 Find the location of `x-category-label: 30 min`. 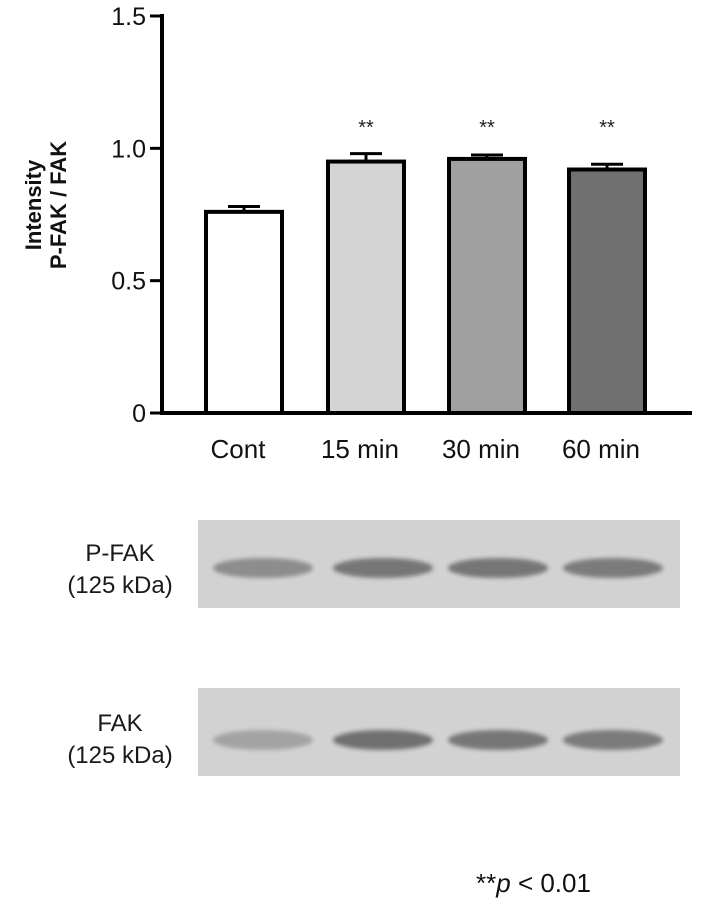

x-category-label: 30 min is located at coordinates (481, 449).